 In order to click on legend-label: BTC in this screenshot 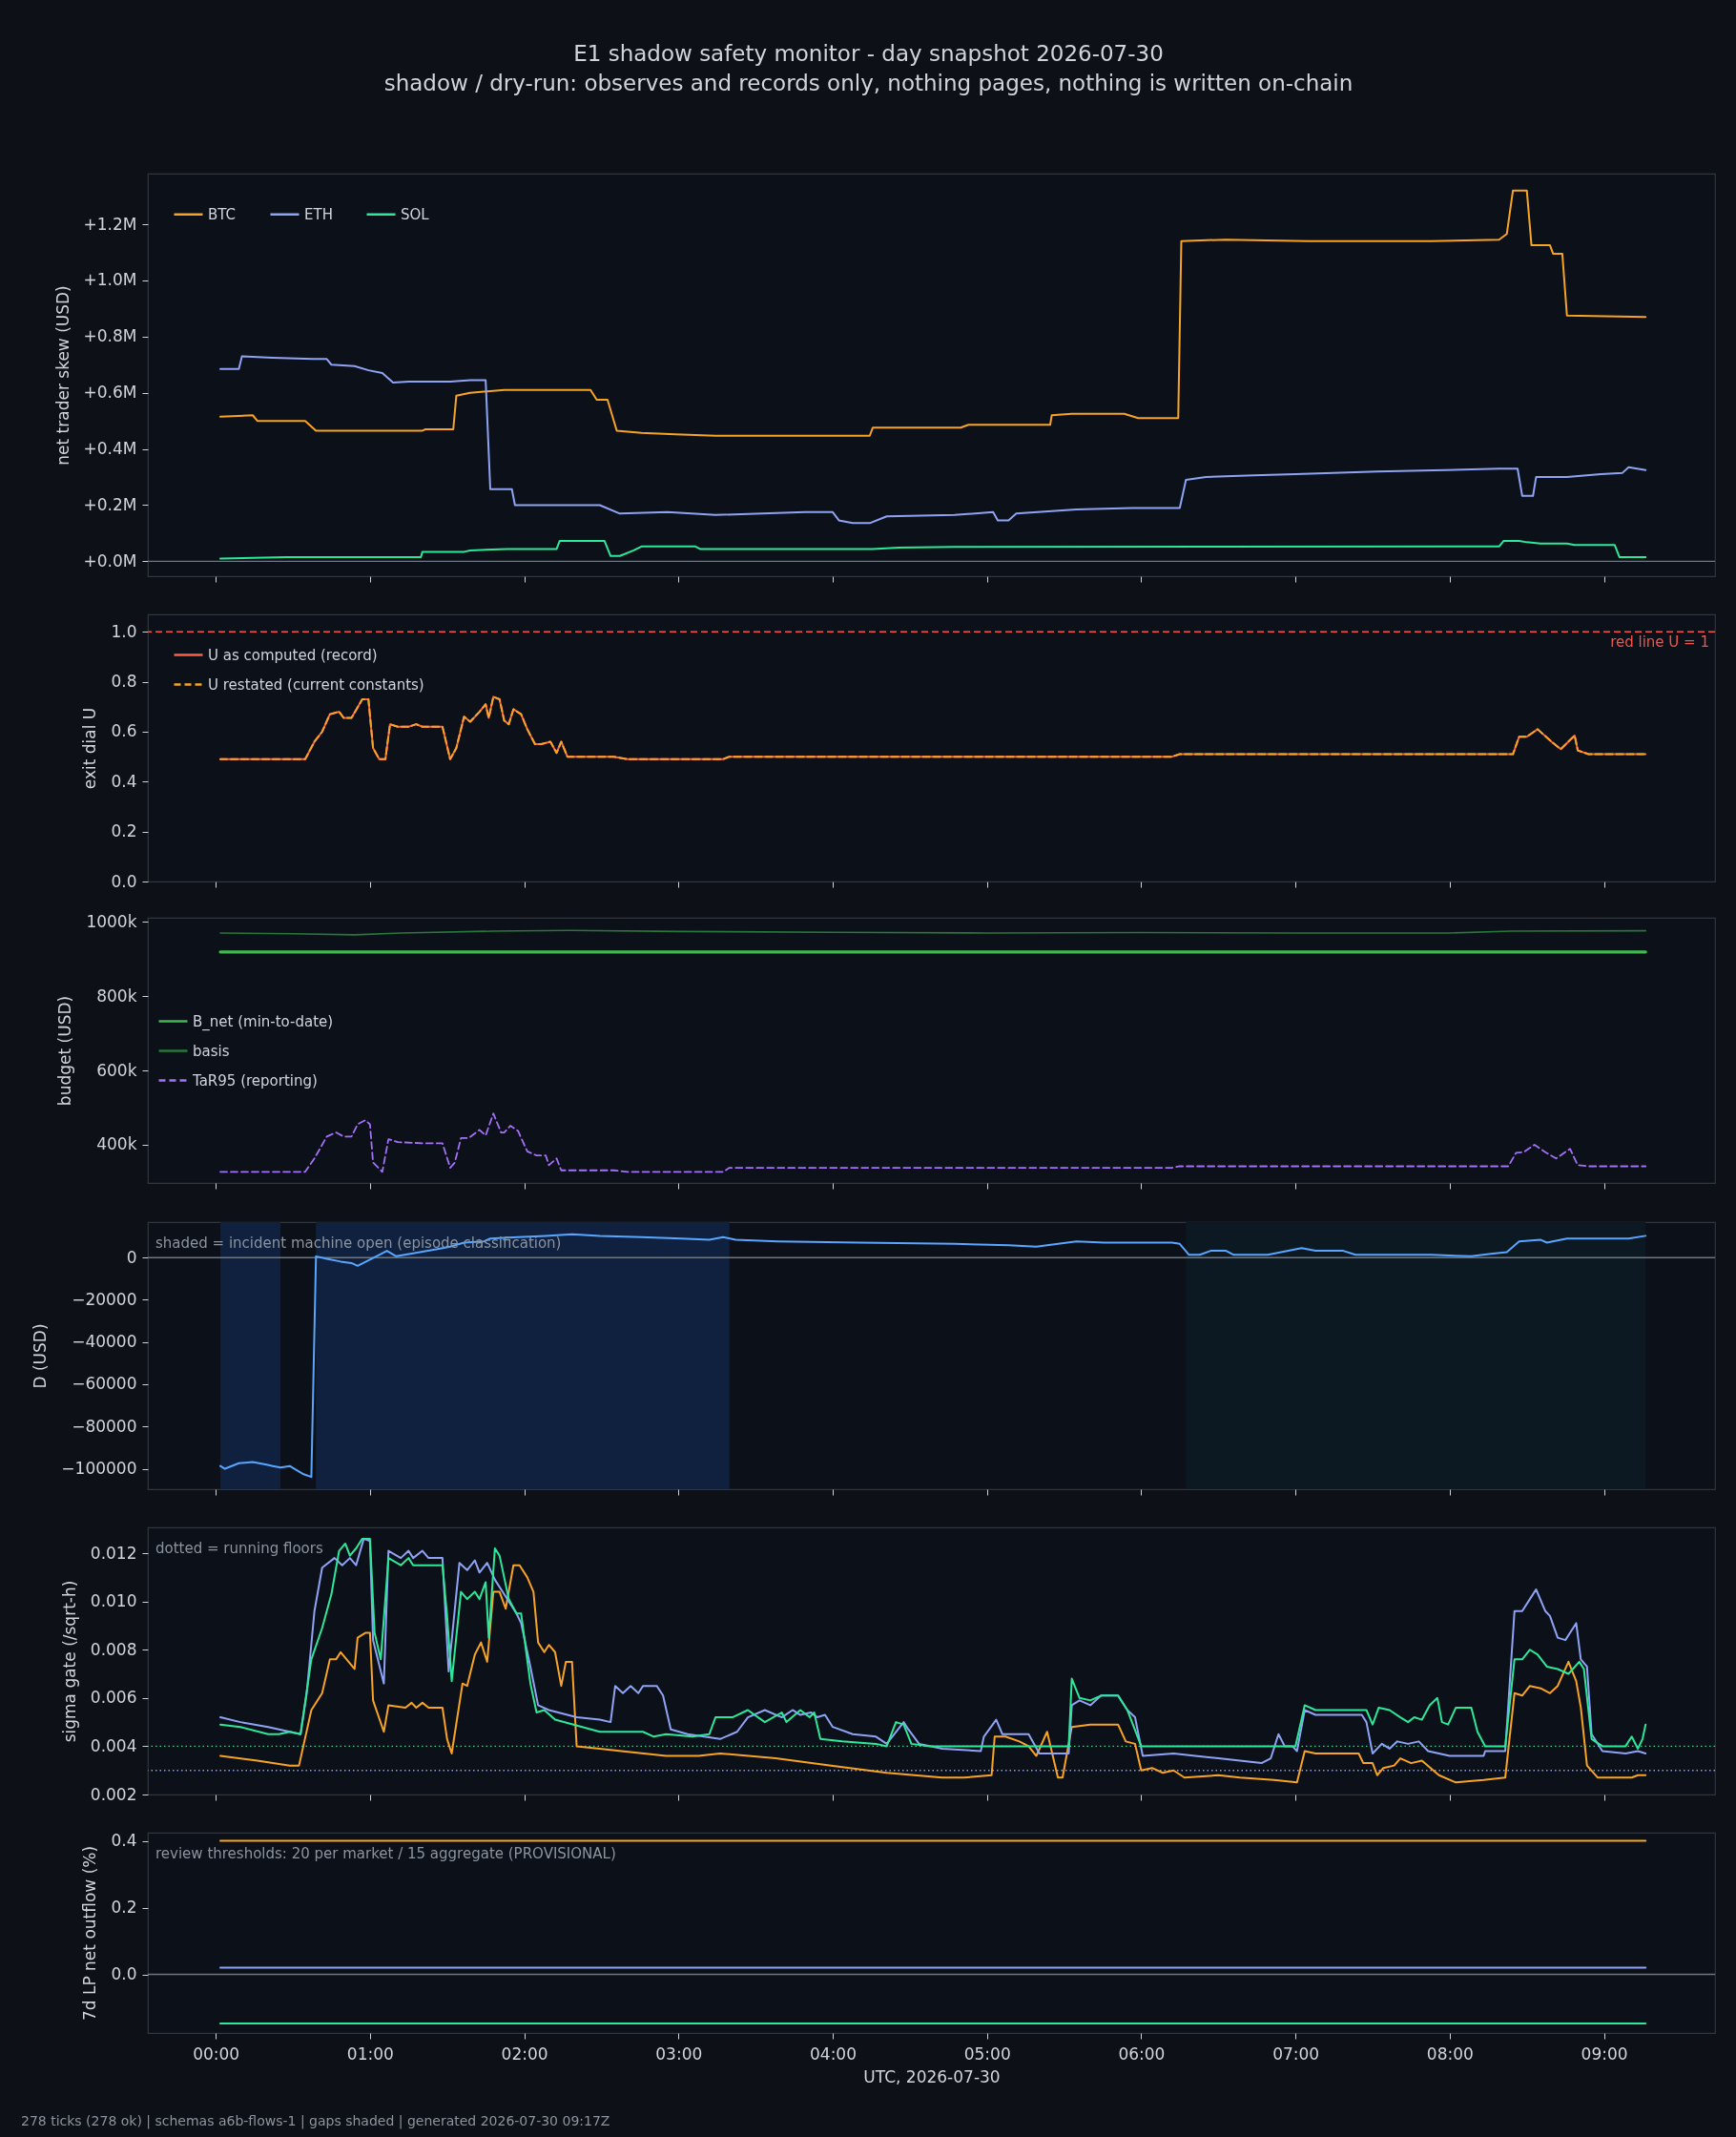, I will do `click(222, 214)`.